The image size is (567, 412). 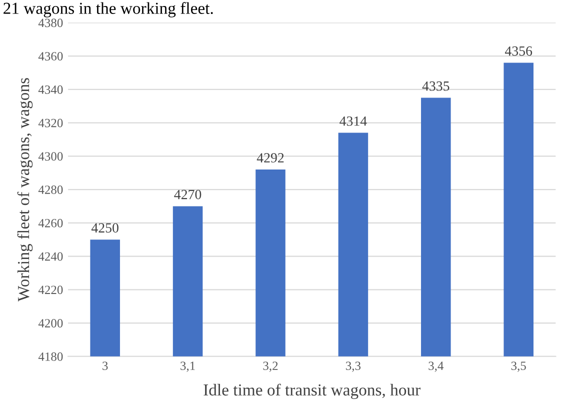 What do you see at coordinates (50, 223) in the screenshot?
I see `y-tick-label: 4260` at bounding box center [50, 223].